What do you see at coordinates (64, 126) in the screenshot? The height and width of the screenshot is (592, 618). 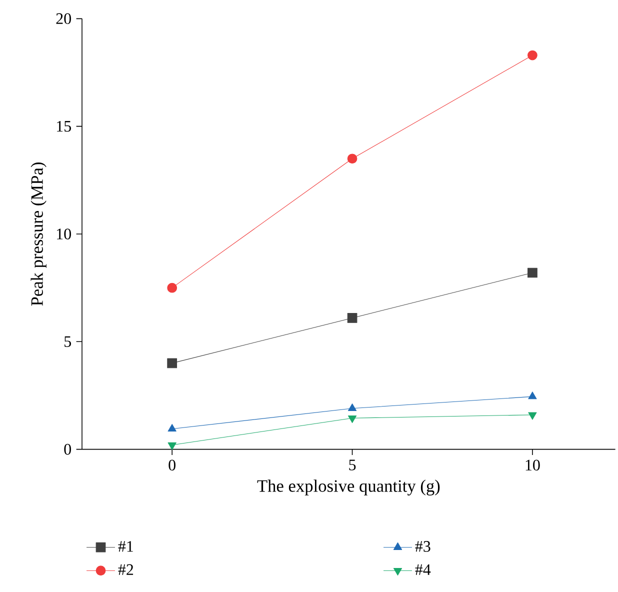 I see `y-tick-label: 15` at bounding box center [64, 126].